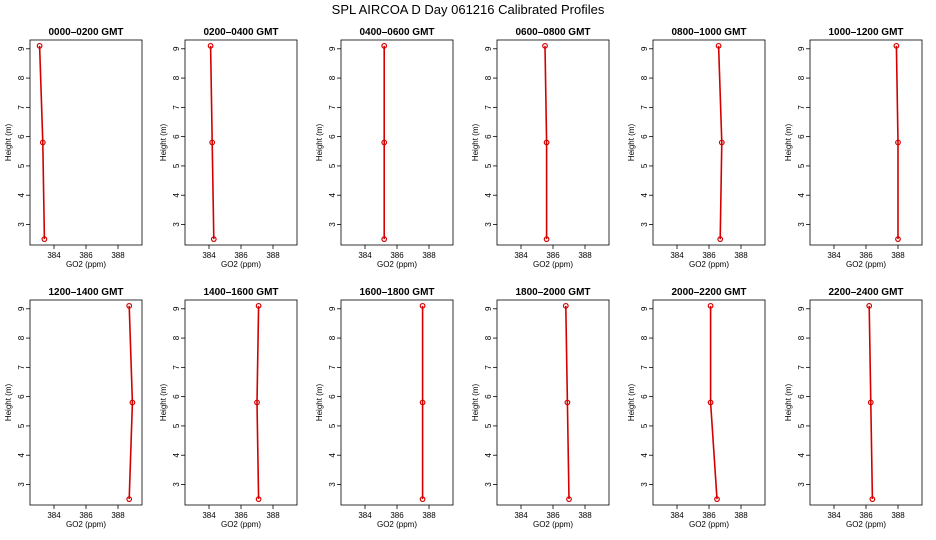  I want to click on panel-title: 1600–1800 GMT, so click(396, 292).